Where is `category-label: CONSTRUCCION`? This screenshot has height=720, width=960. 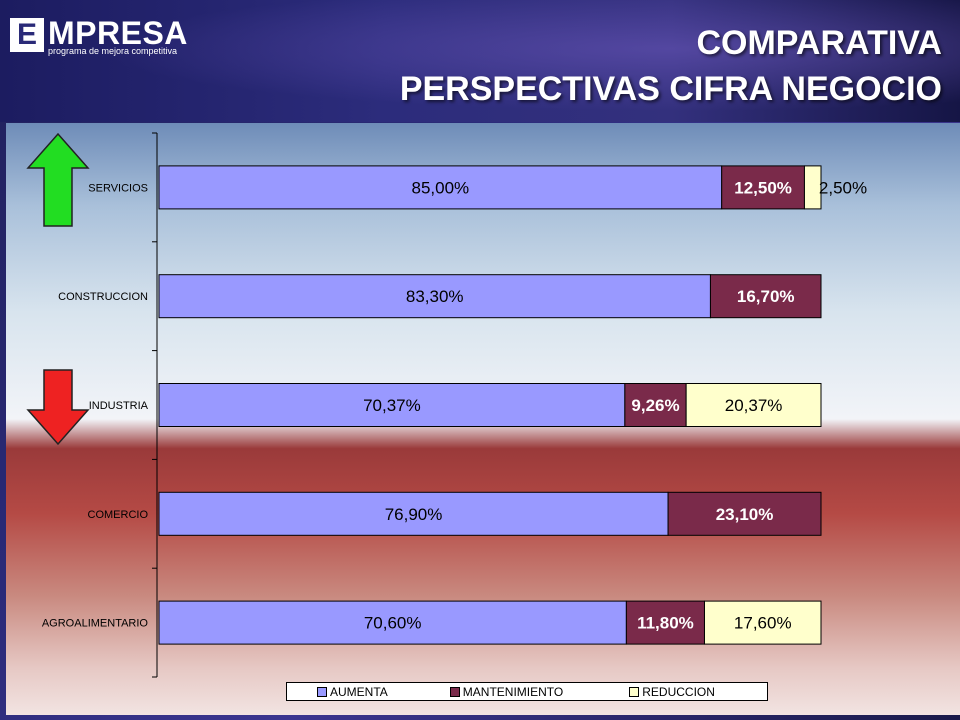
category-label: CONSTRUCCION is located at coordinates (103, 297).